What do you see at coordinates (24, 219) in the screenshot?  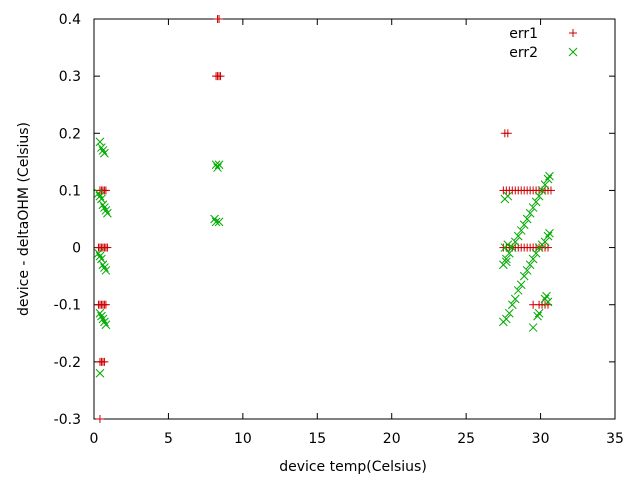 I see `y-axis-title: device - deltaOHM (Celsius)` at bounding box center [24, 219].